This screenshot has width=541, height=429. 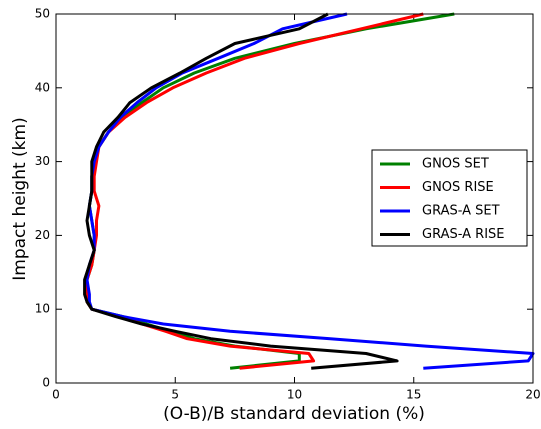 I want to click on legend-box, so click(x=449, y=198).